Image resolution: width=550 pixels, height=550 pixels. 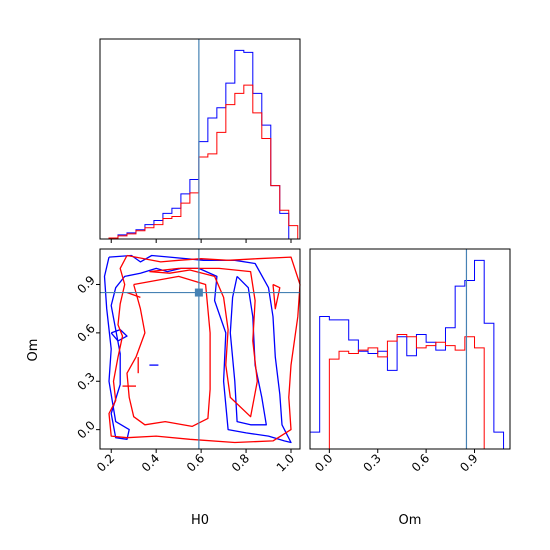 What do you see at coordinates (85, 284) in the screenshot?
I see `om-y-tick-label-3: 0.9` at bounding box center [85, 284].